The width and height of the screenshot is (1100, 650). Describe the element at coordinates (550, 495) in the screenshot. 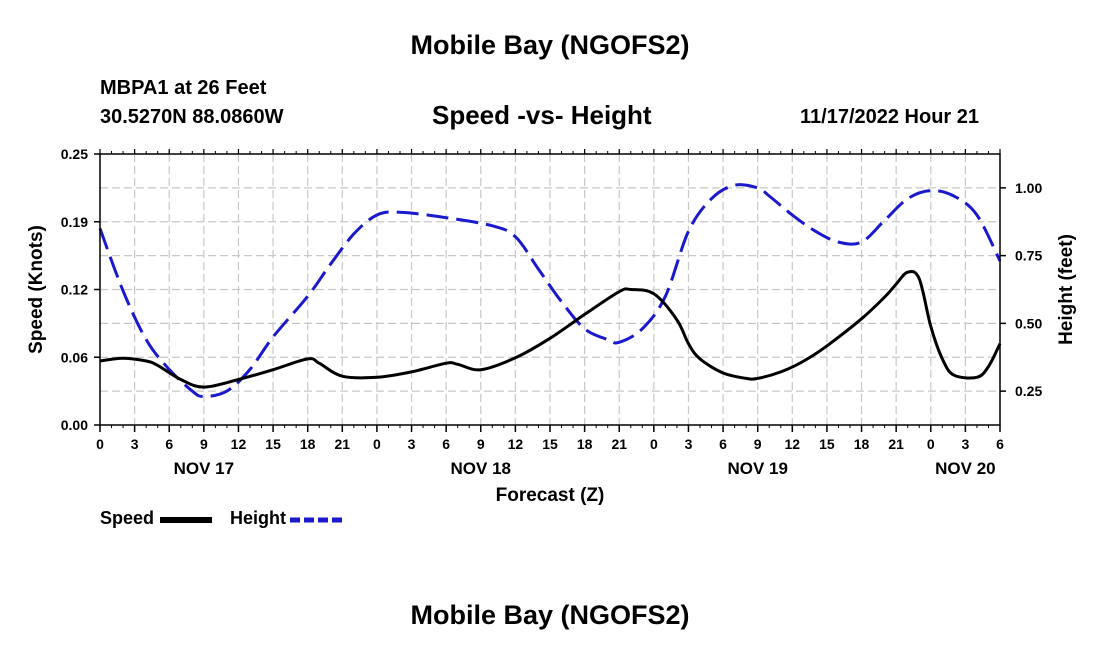

I see `x-axis-title: Forecast (Z)` at that location.